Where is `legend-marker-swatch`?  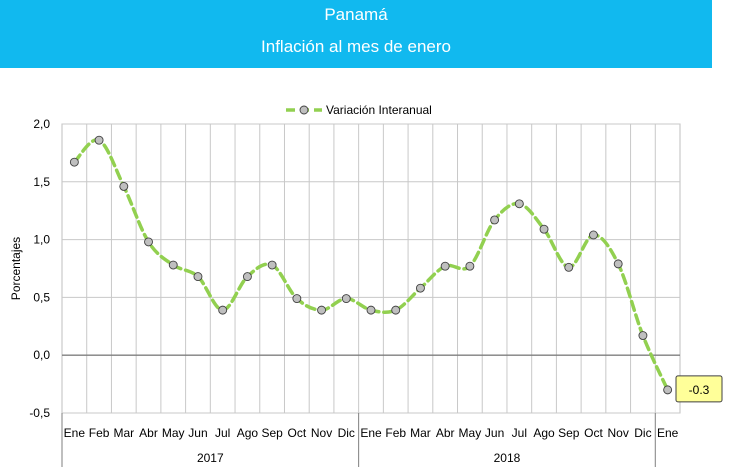 legend-marker-swatch is located at coordinates (304, 110).